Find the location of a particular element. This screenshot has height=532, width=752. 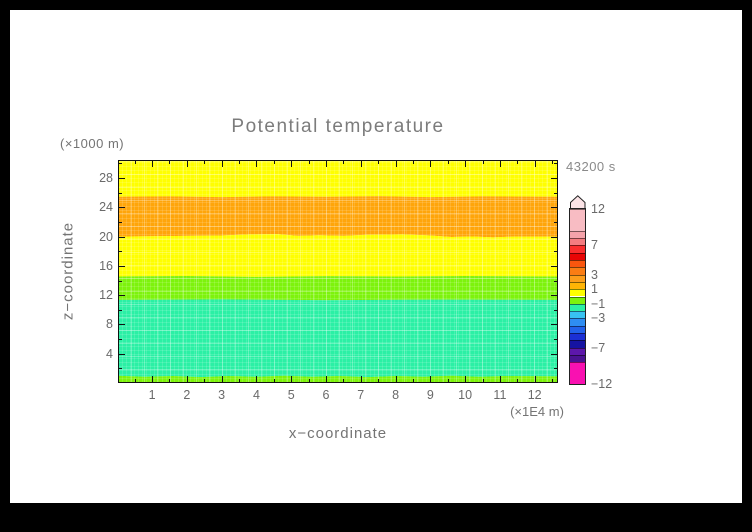

x-axis-label: x−coordinate is located at coordinates (338, 433).